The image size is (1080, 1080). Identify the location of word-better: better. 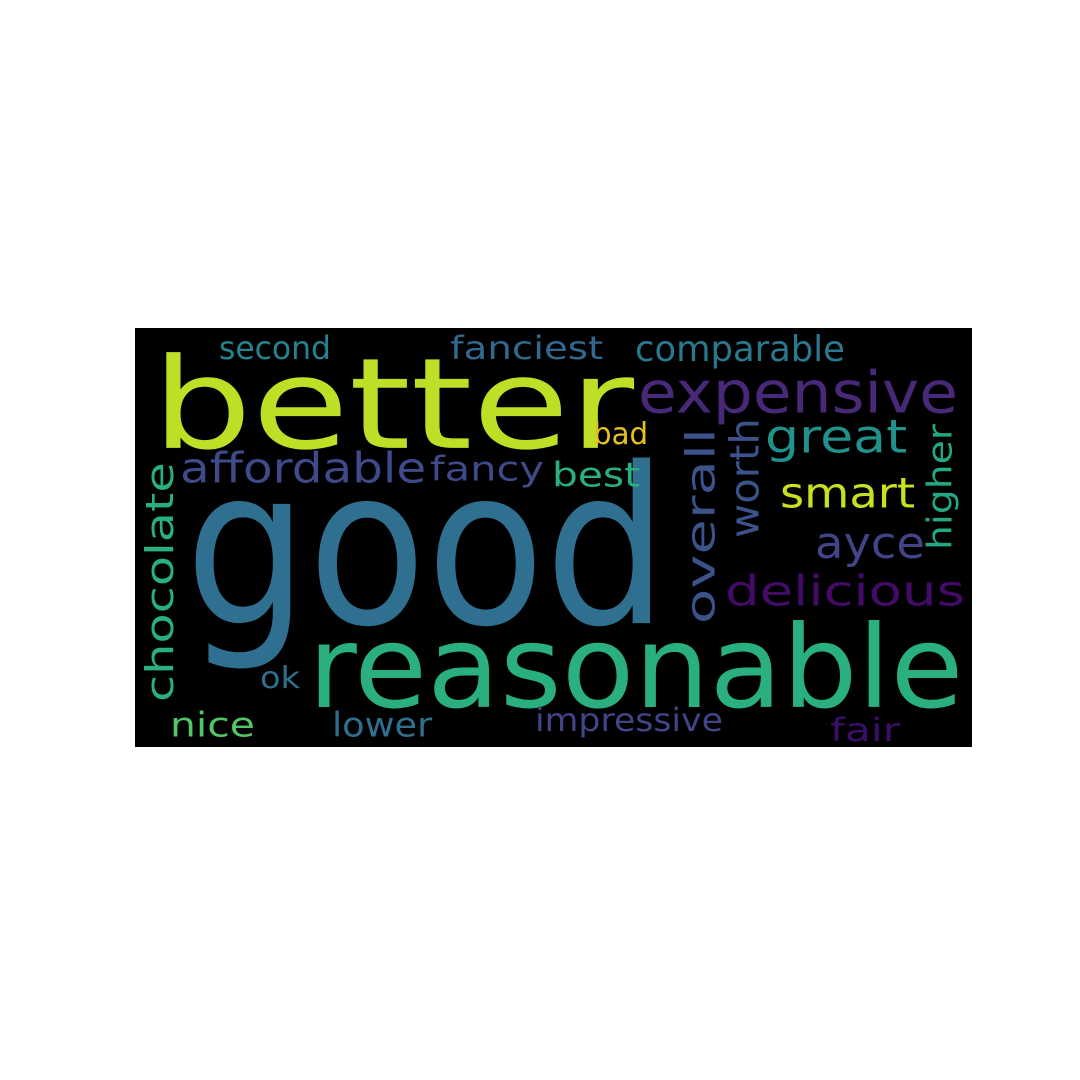
(393, 404).